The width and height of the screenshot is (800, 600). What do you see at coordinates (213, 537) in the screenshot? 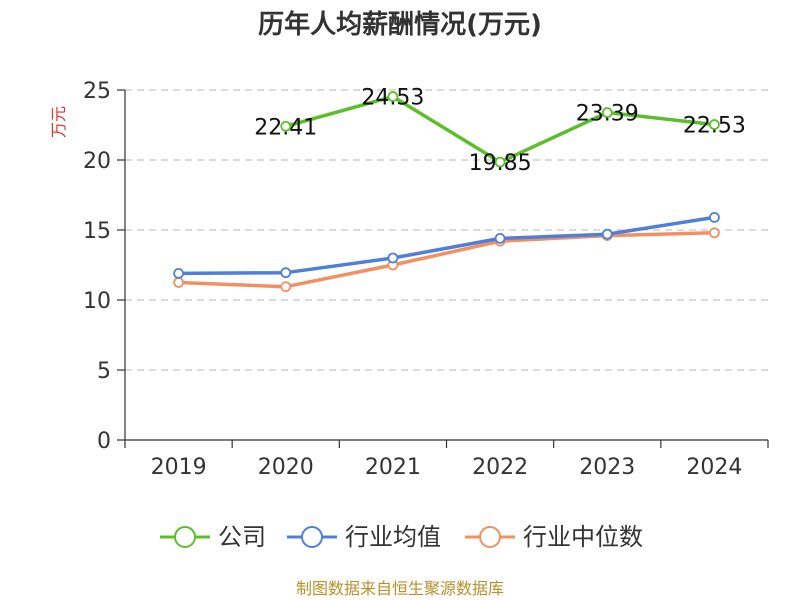
I see `legend-item-0: 公司` at bounding box center [213, 537].